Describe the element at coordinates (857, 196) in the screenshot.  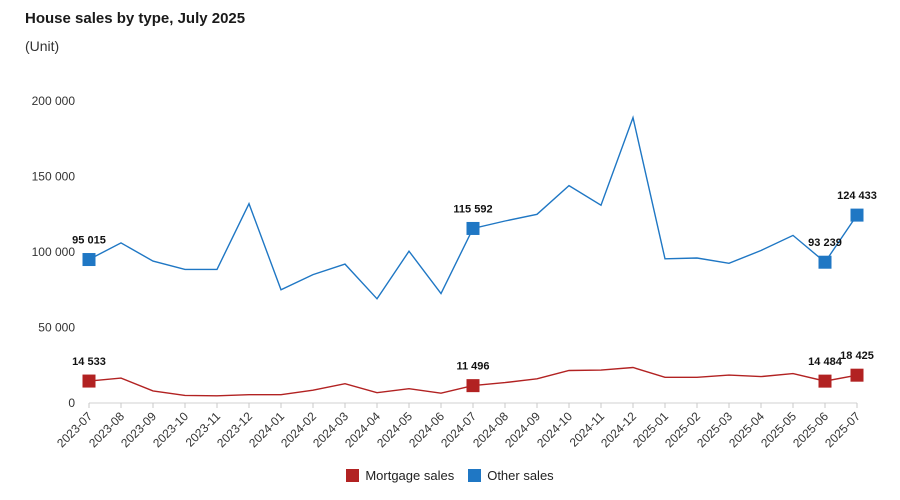
I see `data-label-other: 124 433` at that location.